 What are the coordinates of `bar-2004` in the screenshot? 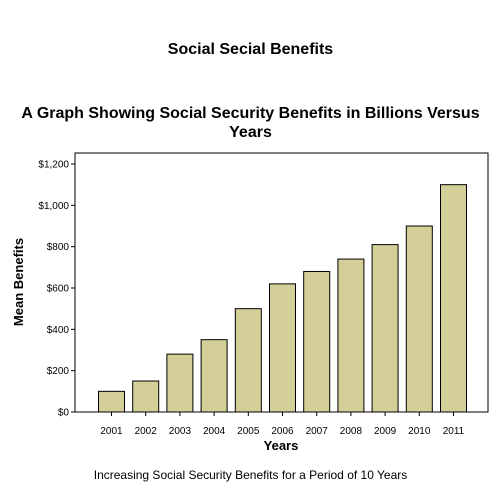 It's located at (214, 376).